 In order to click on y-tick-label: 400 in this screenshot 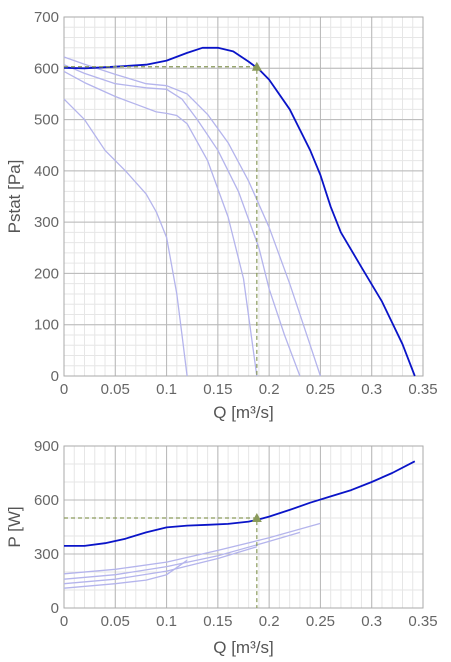, I will do `click(46, 171)`.